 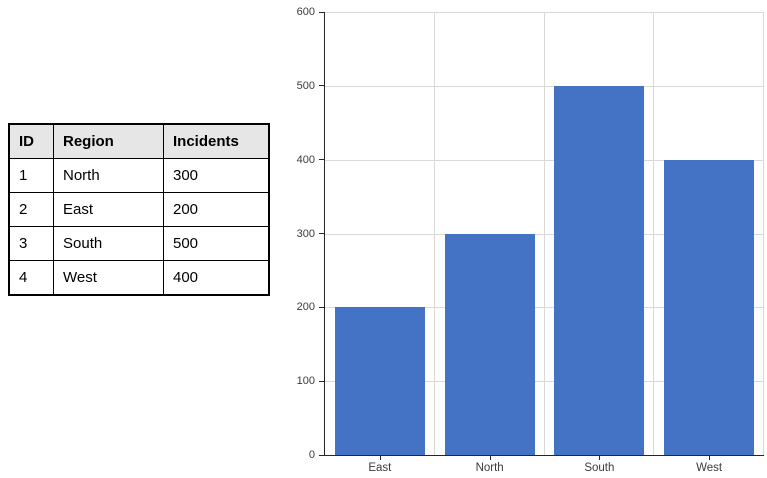 What do you see at coordinates (305, 233) in the screenshot?
I see `y-tick-label: 300` at bounding box center [305, 233].